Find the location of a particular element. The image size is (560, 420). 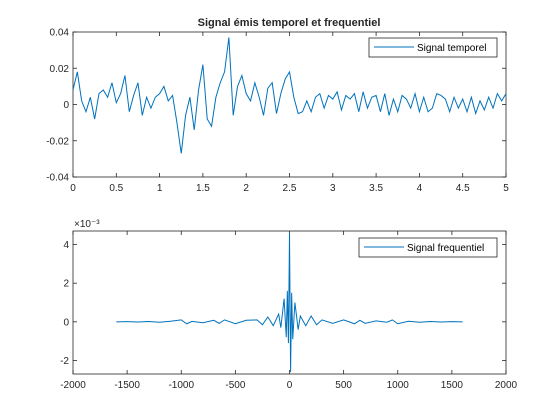

legend-label-temporal: Signal temporel is located at coordinates (451, 48).